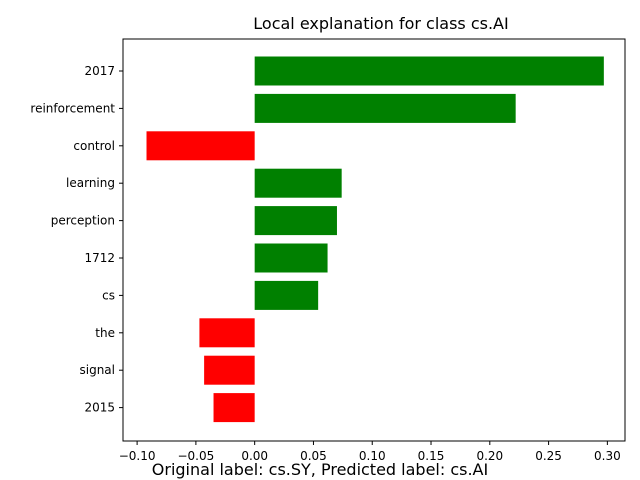 This screenshot has height=480, width=640. I want to click on x-tick-label: 0.20, so click(489, 456).